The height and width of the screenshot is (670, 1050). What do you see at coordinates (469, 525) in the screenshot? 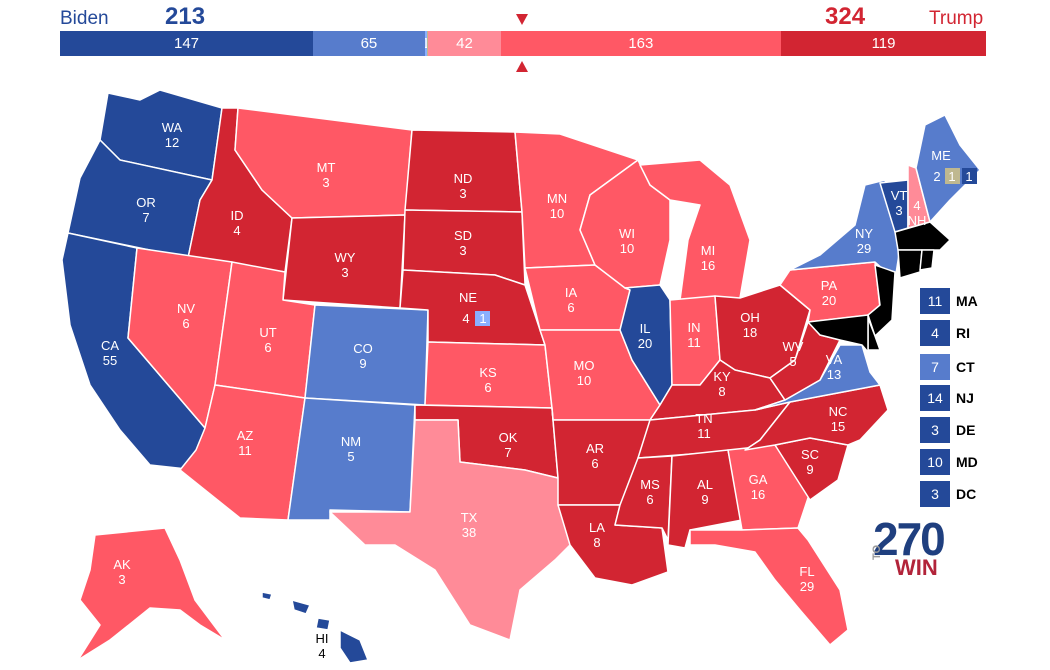
I see `label-tx: TX 38` at bounding box center [469, 525].